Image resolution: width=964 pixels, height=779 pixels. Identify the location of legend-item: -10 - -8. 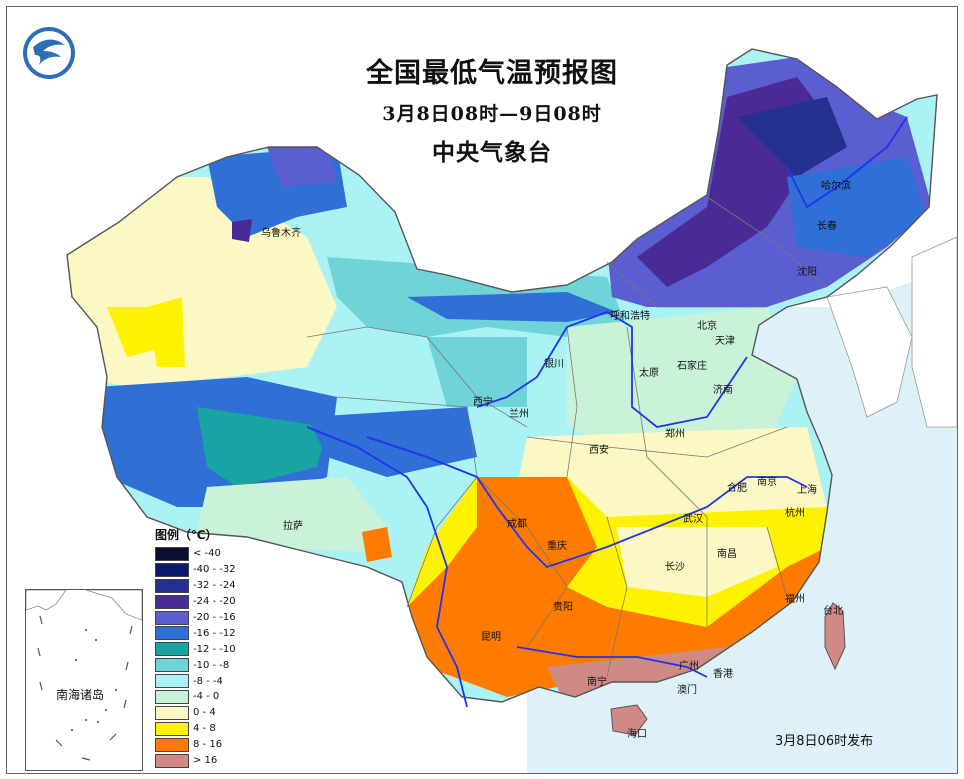
(201, 665).